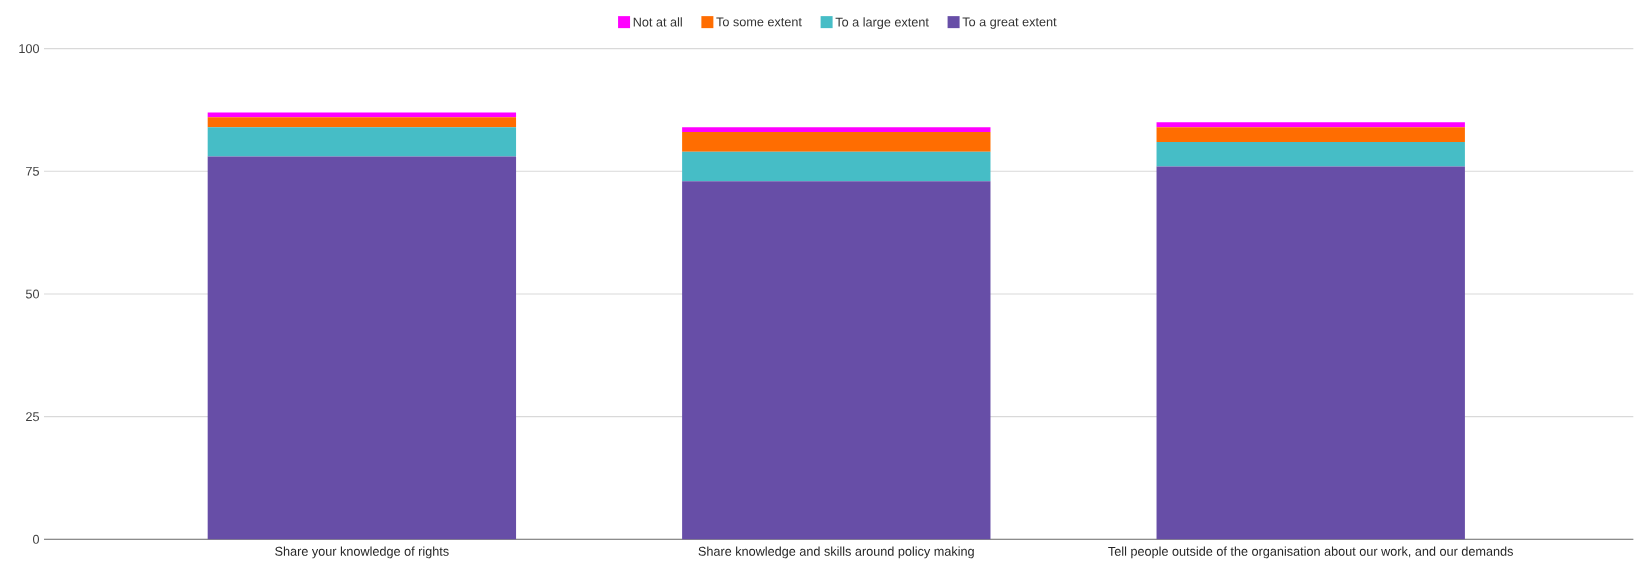 This screenshot has height=566, width=1636. Describe the element at coordinates (1310, 552) in the screenshot. I see `x-tick-label: Tell people outside of the organisation about our work, and our demands` at that location.